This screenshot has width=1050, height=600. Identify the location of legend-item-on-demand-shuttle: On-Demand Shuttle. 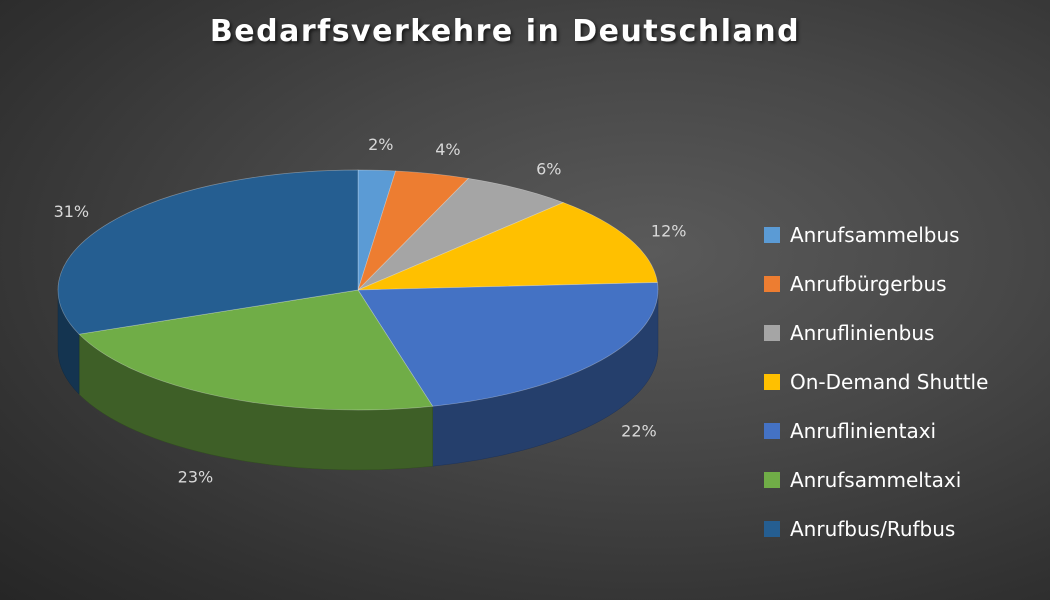
(876, 381).